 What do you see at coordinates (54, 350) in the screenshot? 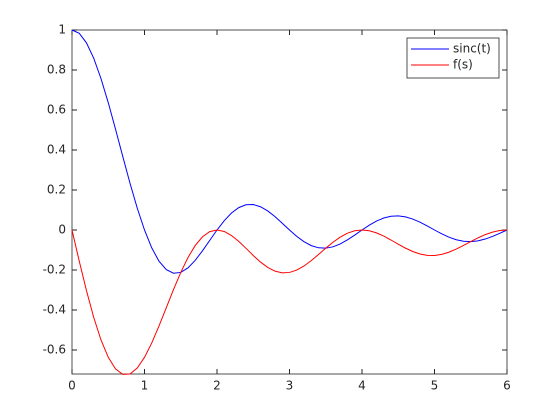
I see `y-tick-label: -0.6` at bounding box center [54, 350].